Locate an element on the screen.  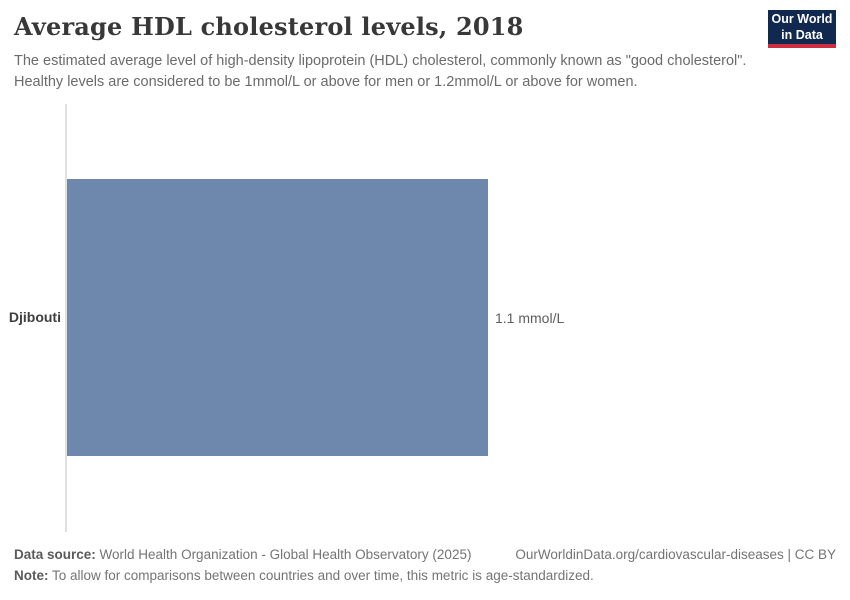
note-label: Note: is located at coordinates (31, 575).